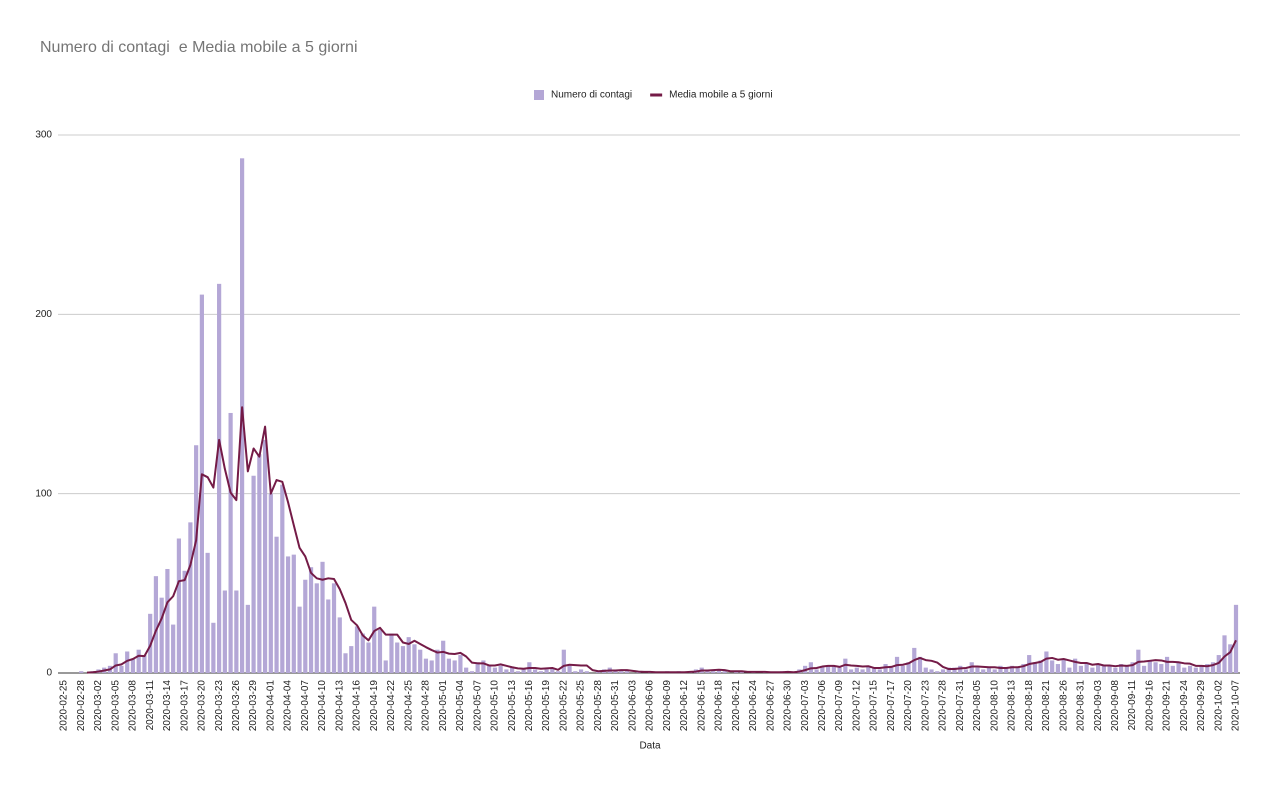 This screenshot has width=1280, height=792. I want to click on x-tick-label: 2020-08-05, so click(977, 706).